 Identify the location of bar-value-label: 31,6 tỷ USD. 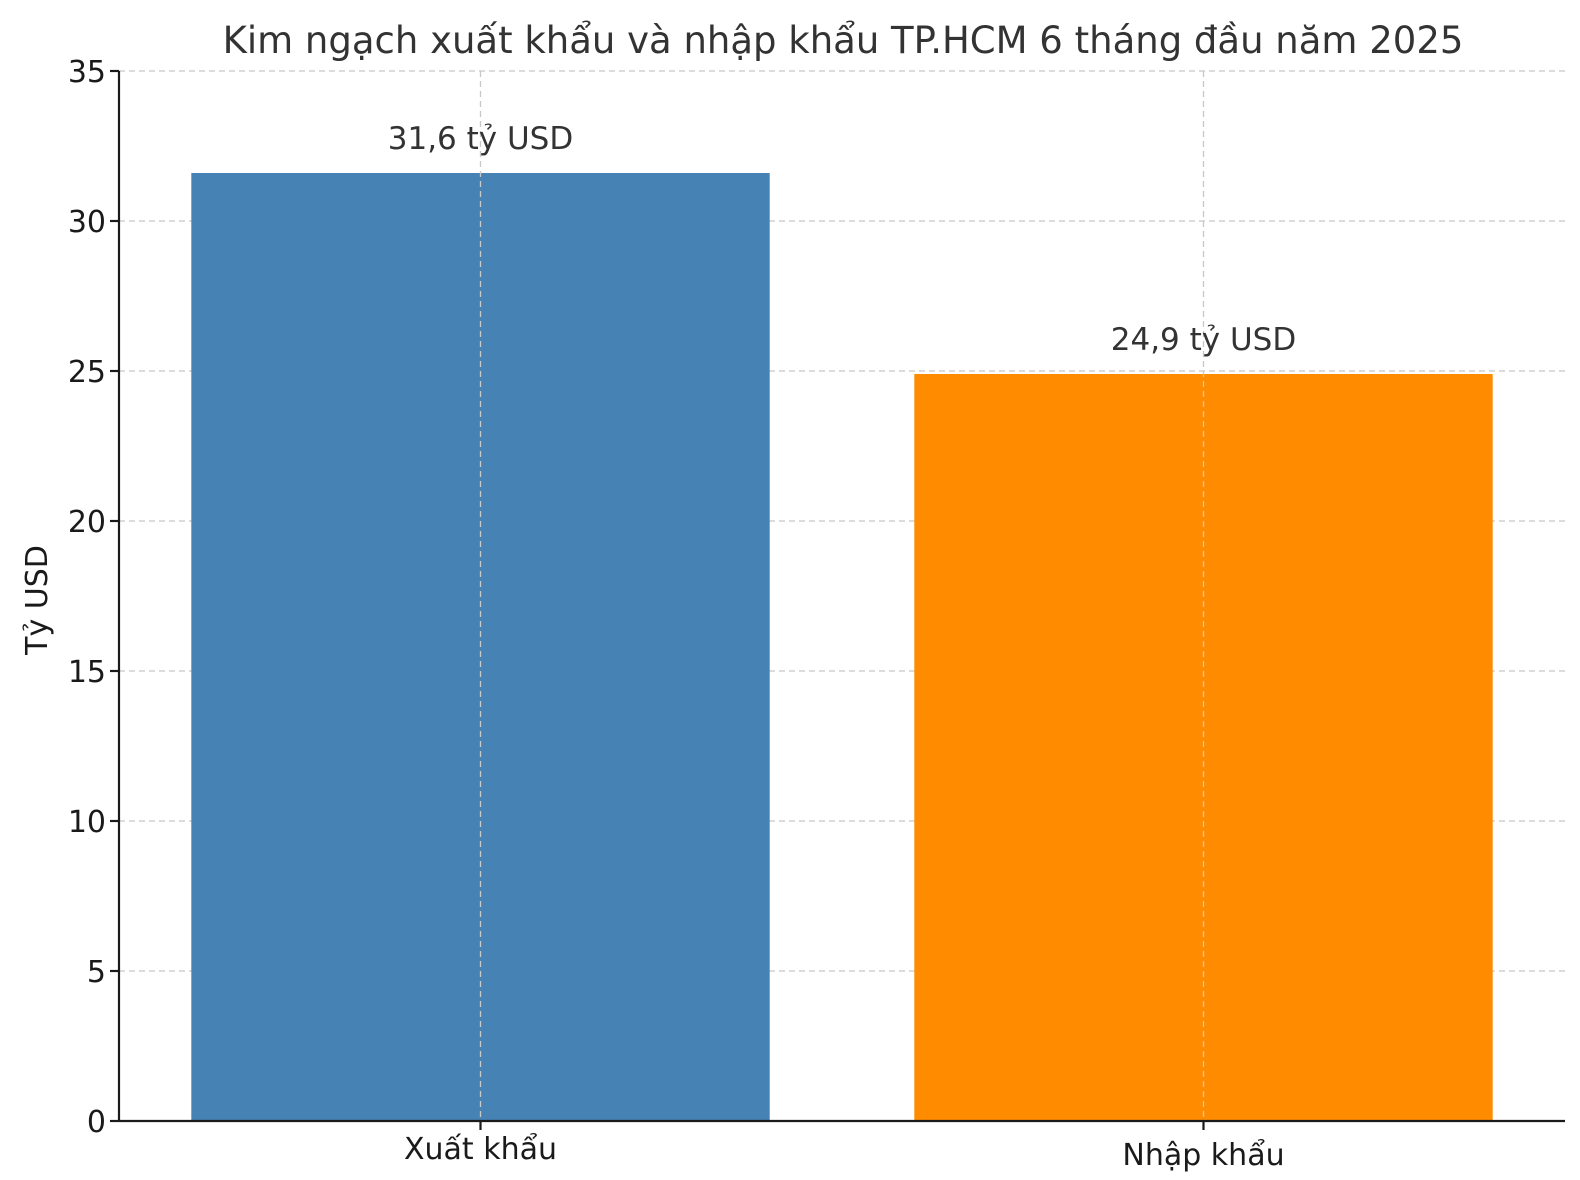
(480, 139).